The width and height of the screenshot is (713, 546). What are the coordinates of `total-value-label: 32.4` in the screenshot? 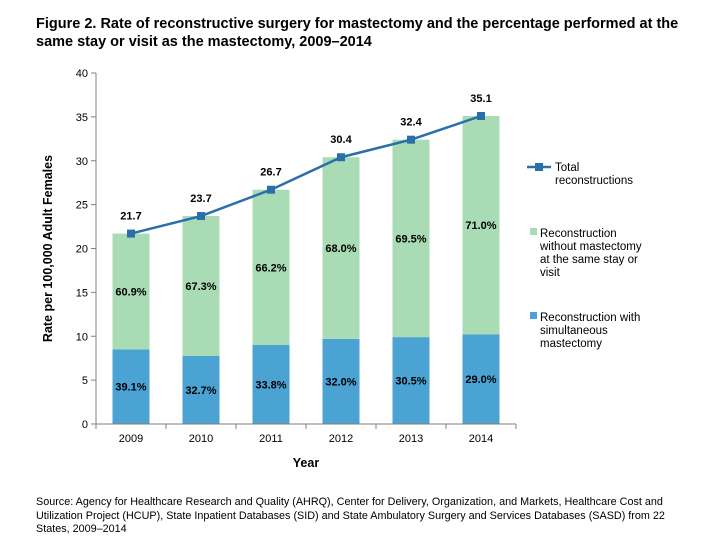 It's located at (411, 123).